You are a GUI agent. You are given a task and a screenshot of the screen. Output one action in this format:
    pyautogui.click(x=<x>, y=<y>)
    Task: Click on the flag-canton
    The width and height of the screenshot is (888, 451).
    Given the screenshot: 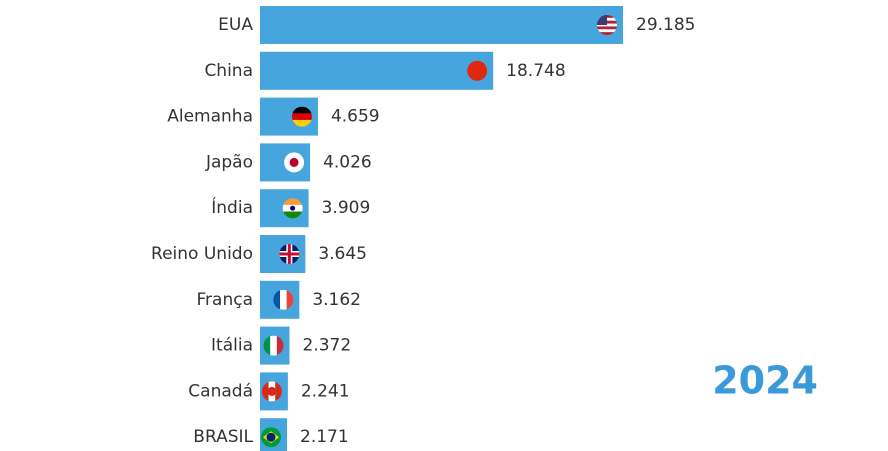 What is the action you would take?
    pyautogui.click(x=602, y=20)
    